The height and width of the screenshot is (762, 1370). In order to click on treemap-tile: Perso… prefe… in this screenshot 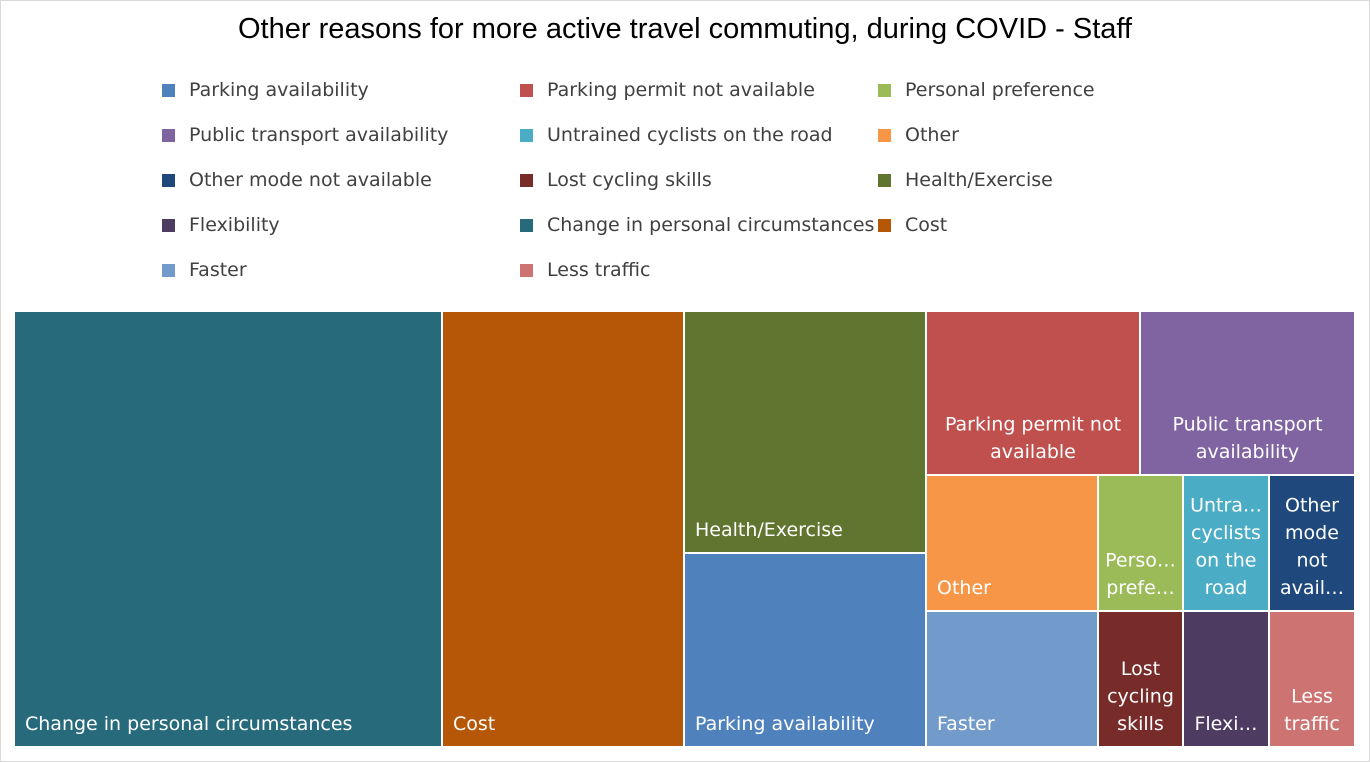, I will do `click(1140, 543)`.